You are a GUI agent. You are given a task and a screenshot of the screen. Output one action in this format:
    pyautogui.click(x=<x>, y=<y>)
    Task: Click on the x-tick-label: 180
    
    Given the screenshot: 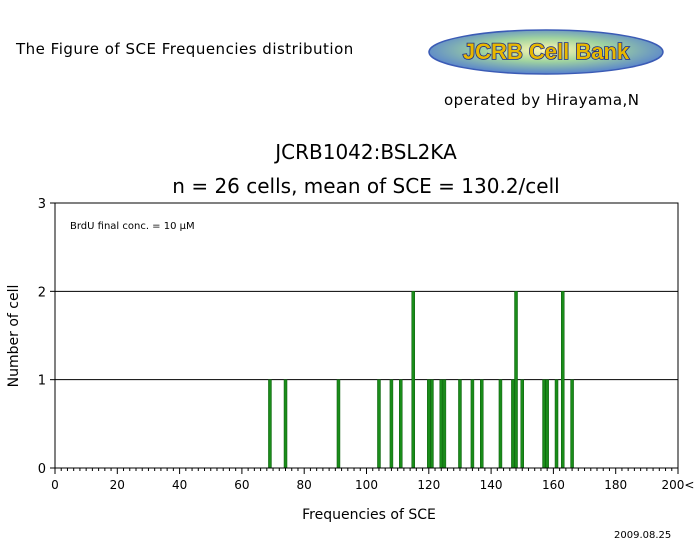 What is the action you would take?
    pyautogui.click(x=615, y=485)
    